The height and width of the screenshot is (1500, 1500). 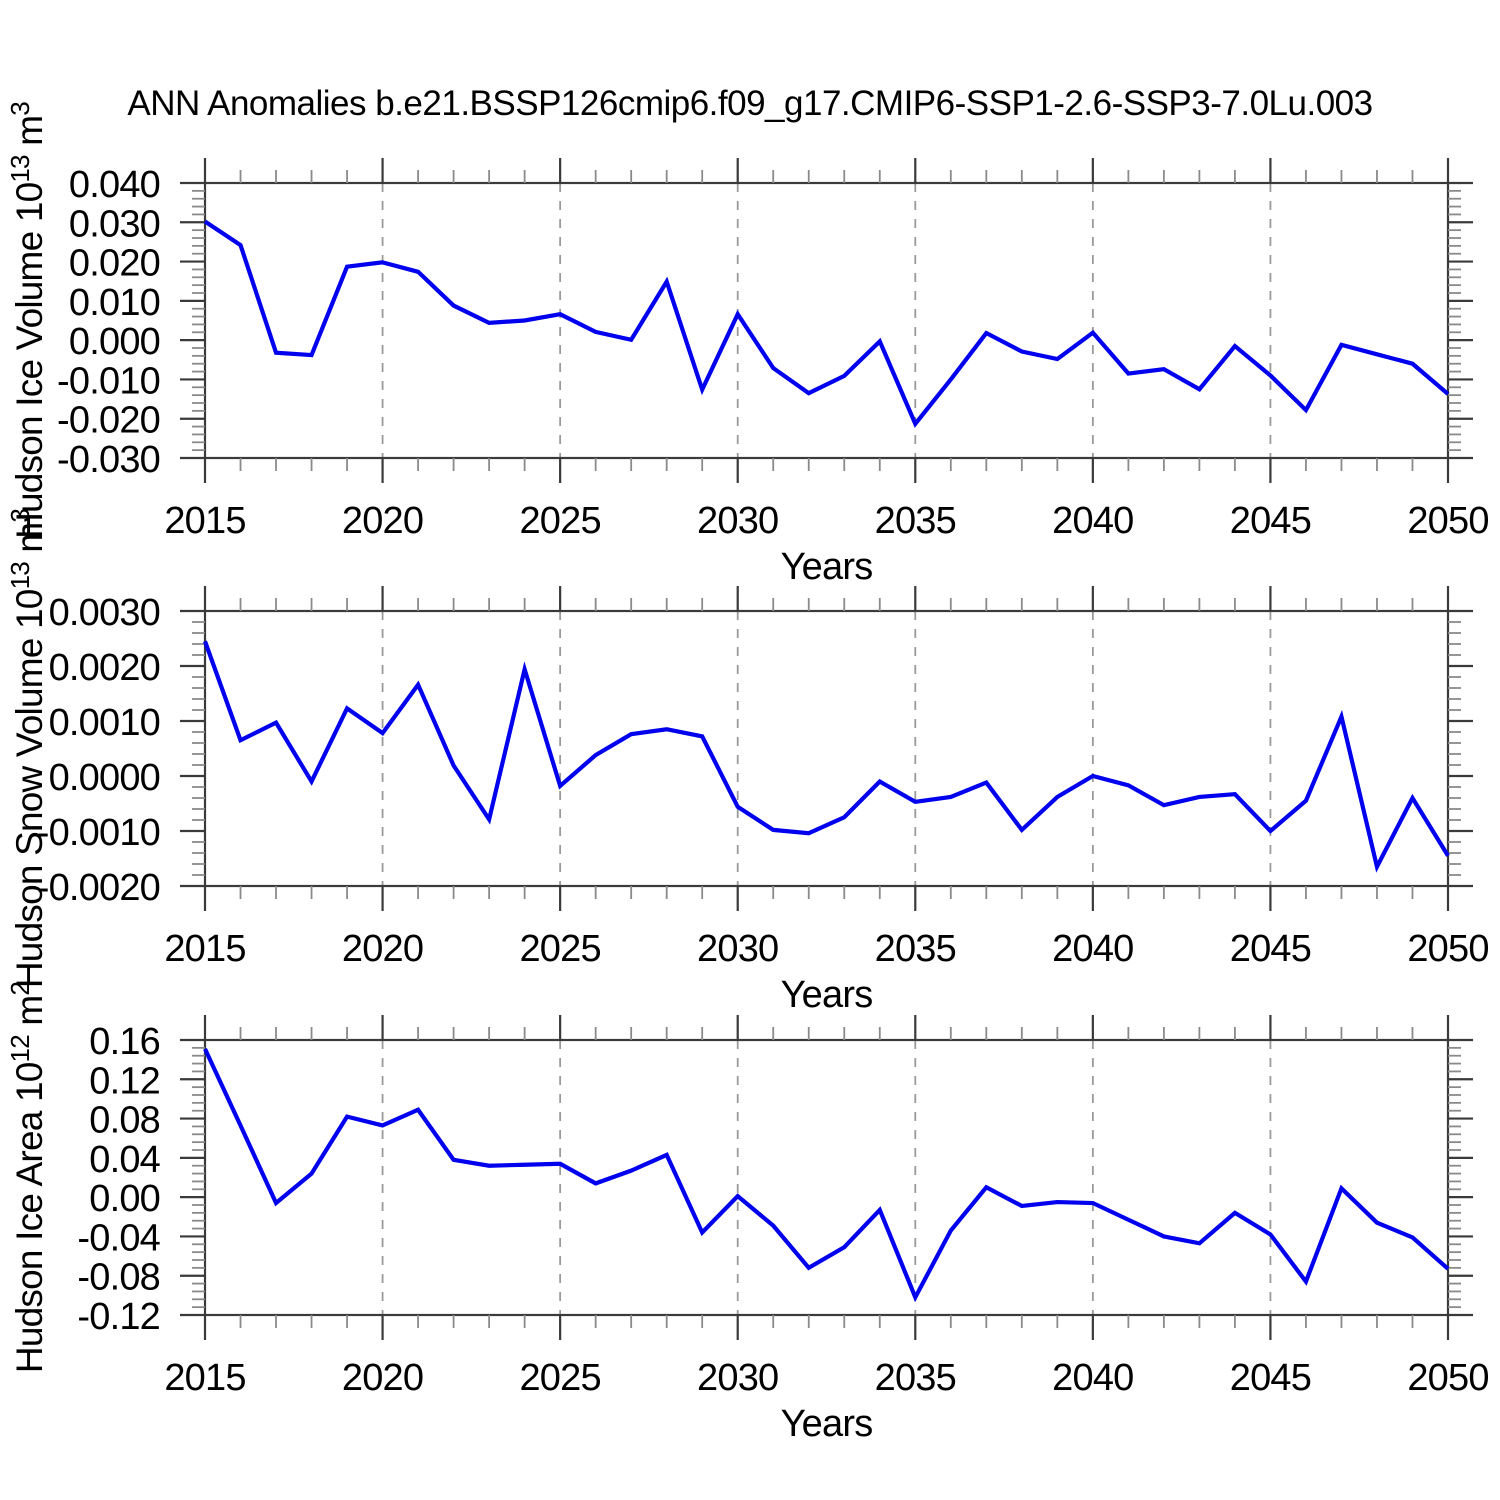 What do you see at coordinates (104, 613) in the screenshot?
I see `y-tick-label: 0.0030` at bounding box center [104, 613].